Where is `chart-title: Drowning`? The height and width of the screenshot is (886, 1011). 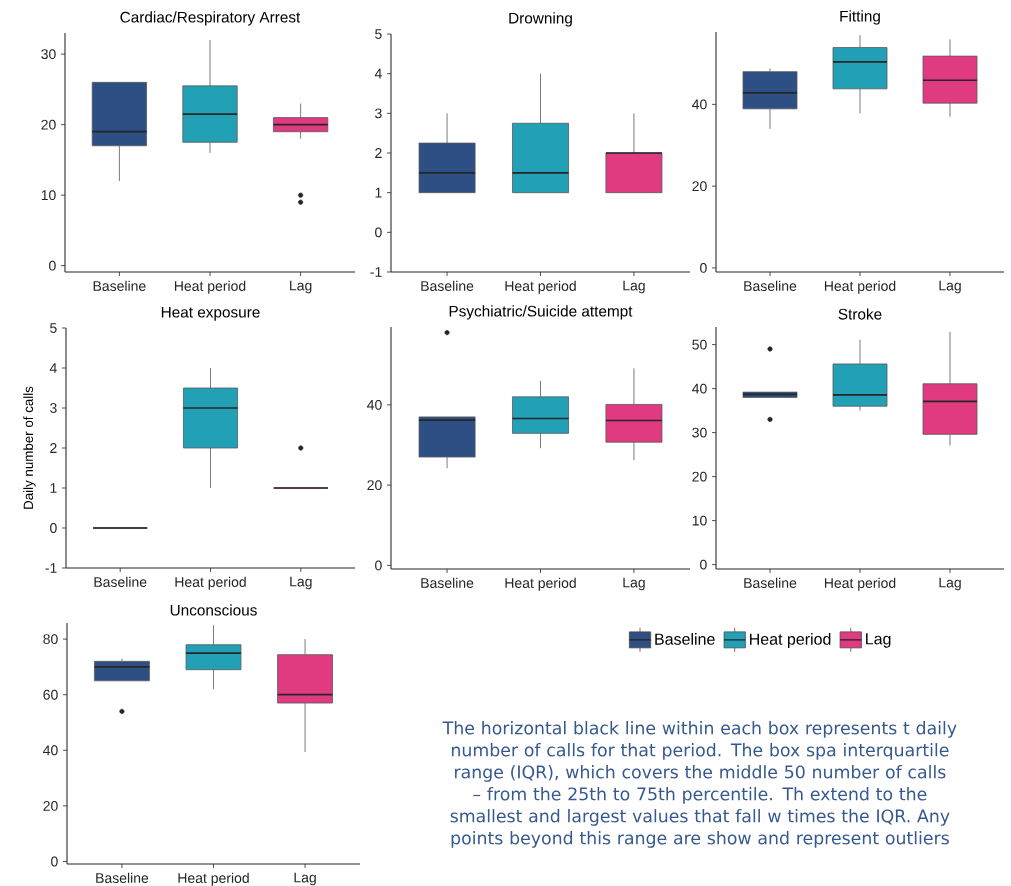 chart-title: Drowning is located at coordinates (540, 19).